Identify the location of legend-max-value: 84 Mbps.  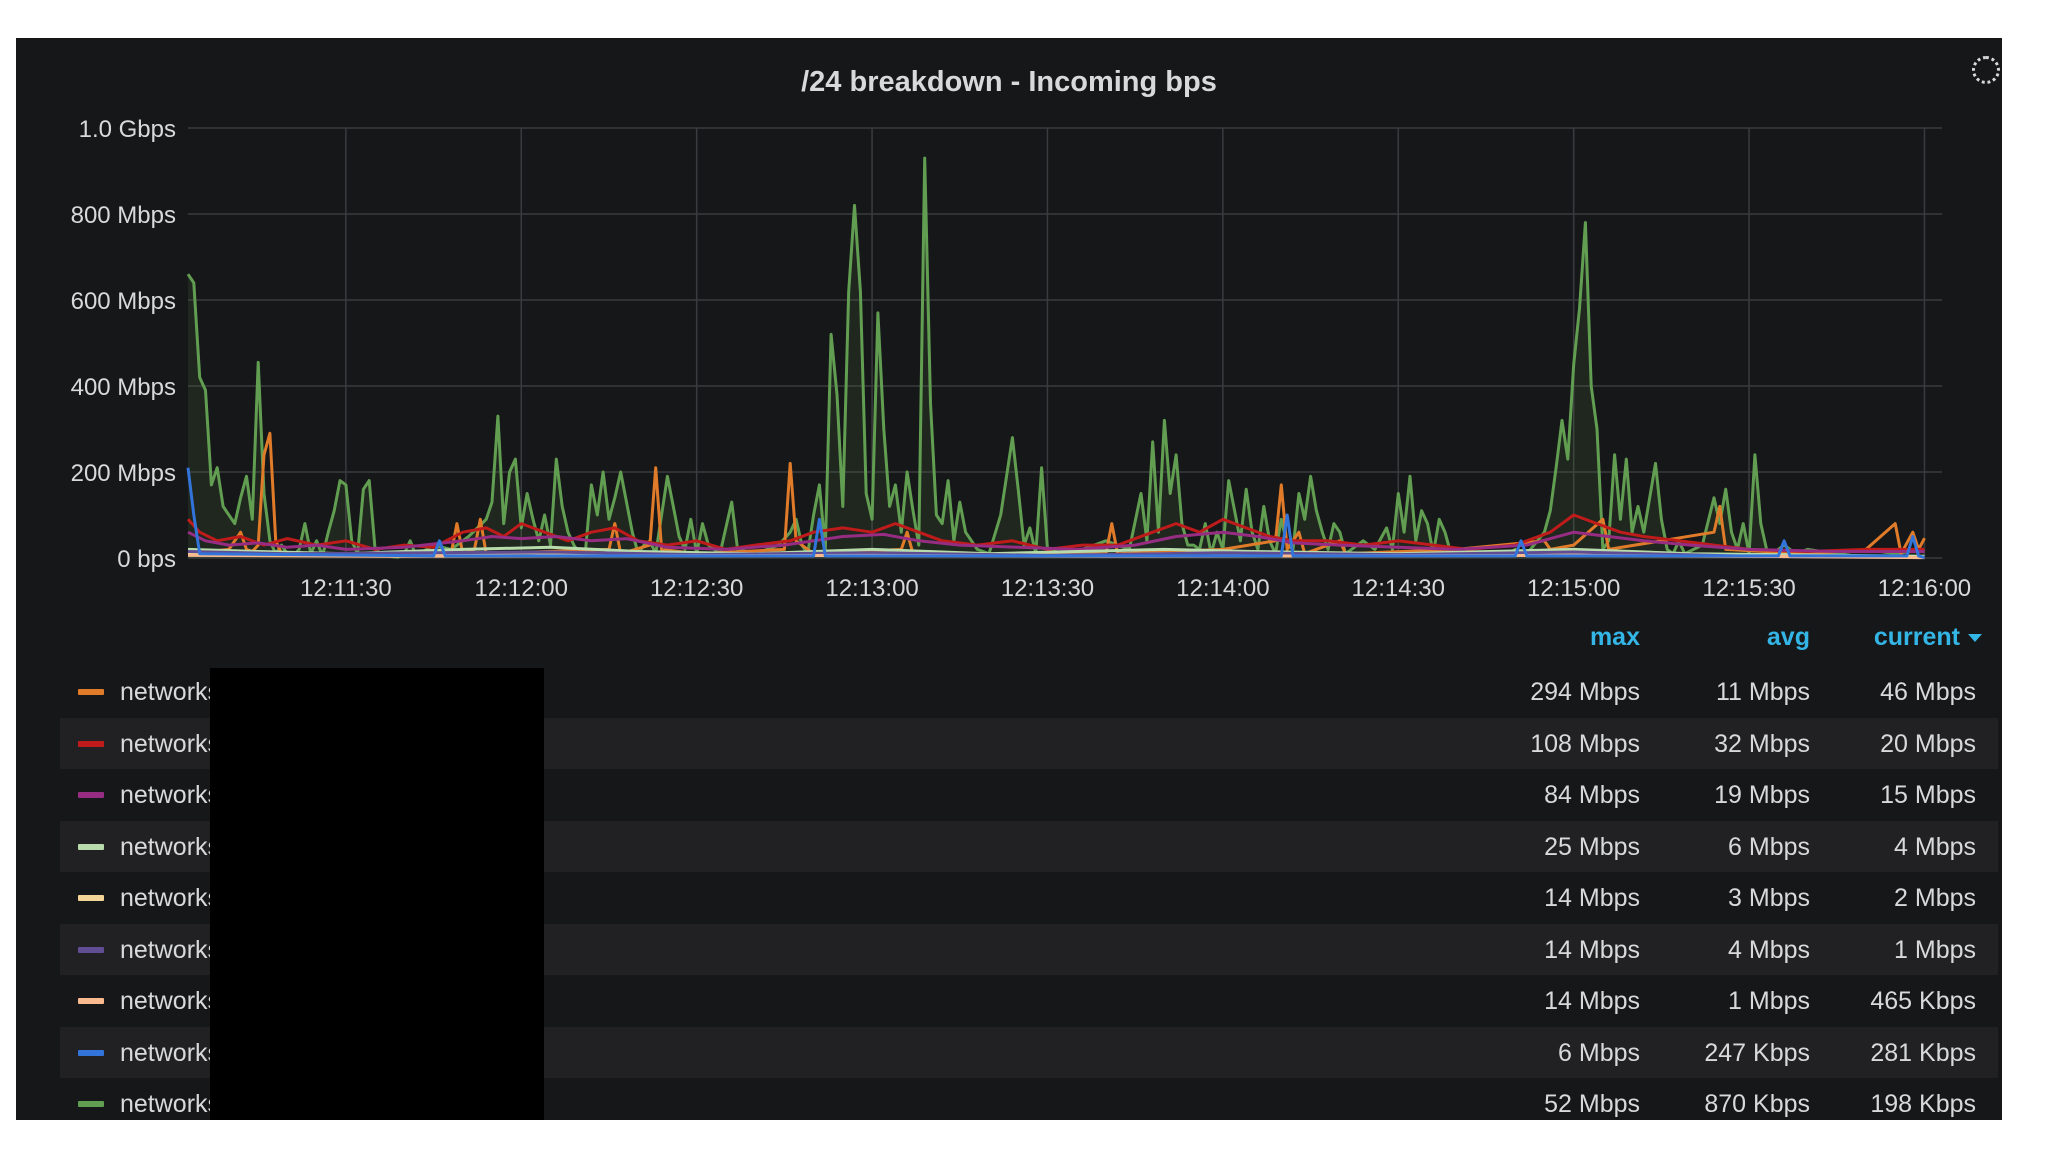
(1592, 795).